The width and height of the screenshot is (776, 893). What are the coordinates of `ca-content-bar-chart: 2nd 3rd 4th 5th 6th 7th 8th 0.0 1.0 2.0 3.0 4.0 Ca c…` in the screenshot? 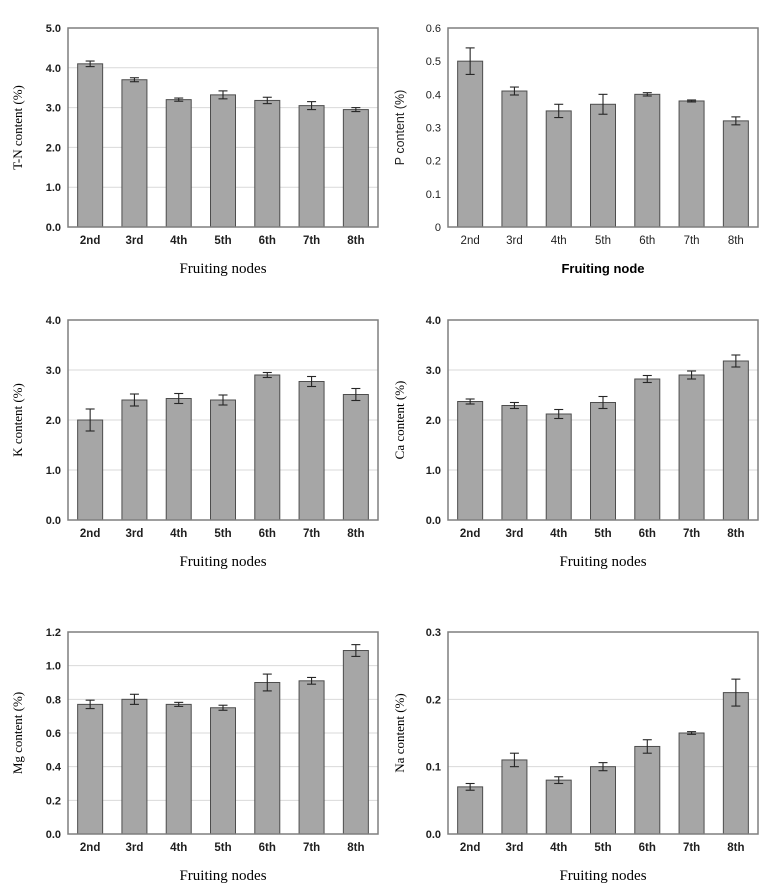 It's located at (575, 442).